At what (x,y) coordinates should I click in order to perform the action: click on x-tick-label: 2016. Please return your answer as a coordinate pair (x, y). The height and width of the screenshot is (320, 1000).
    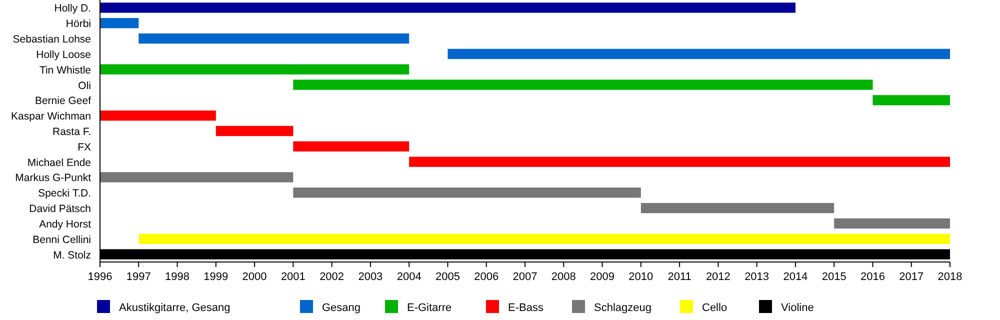
    Looking at the image, I should click on (872, 277).